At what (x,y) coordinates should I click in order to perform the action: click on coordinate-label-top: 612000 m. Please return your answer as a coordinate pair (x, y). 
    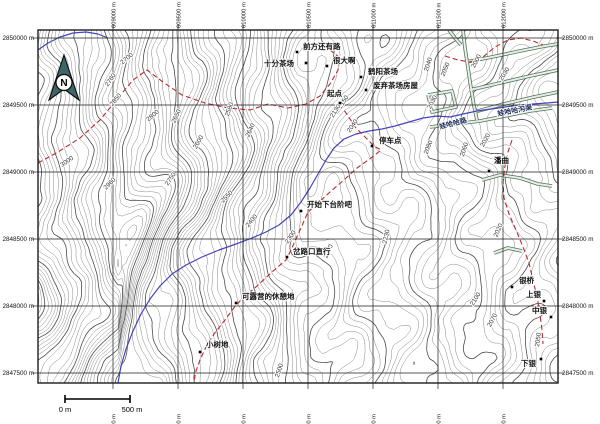
    Looking at the image, I should click on (505, 15).